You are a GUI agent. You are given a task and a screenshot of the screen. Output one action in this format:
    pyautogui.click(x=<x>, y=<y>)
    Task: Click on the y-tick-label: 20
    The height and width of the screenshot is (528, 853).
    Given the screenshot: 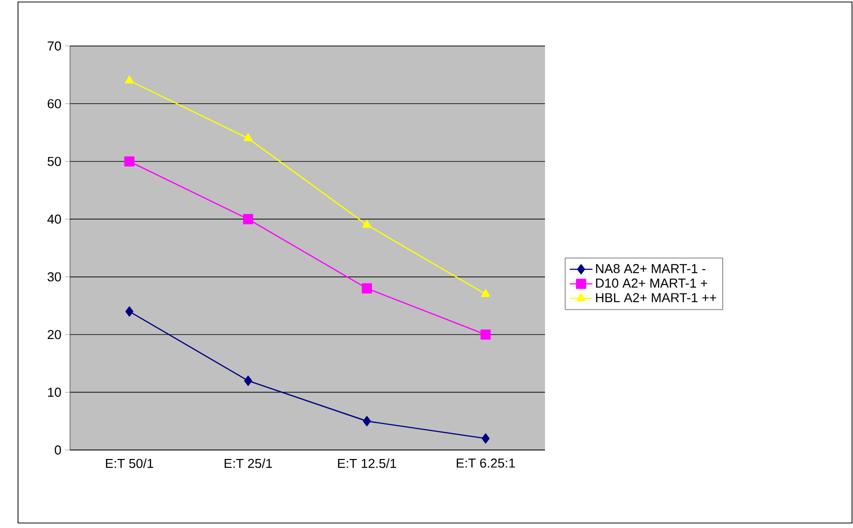 What is the action you would take?
    pyautogui.click(x=54, y=335)
    